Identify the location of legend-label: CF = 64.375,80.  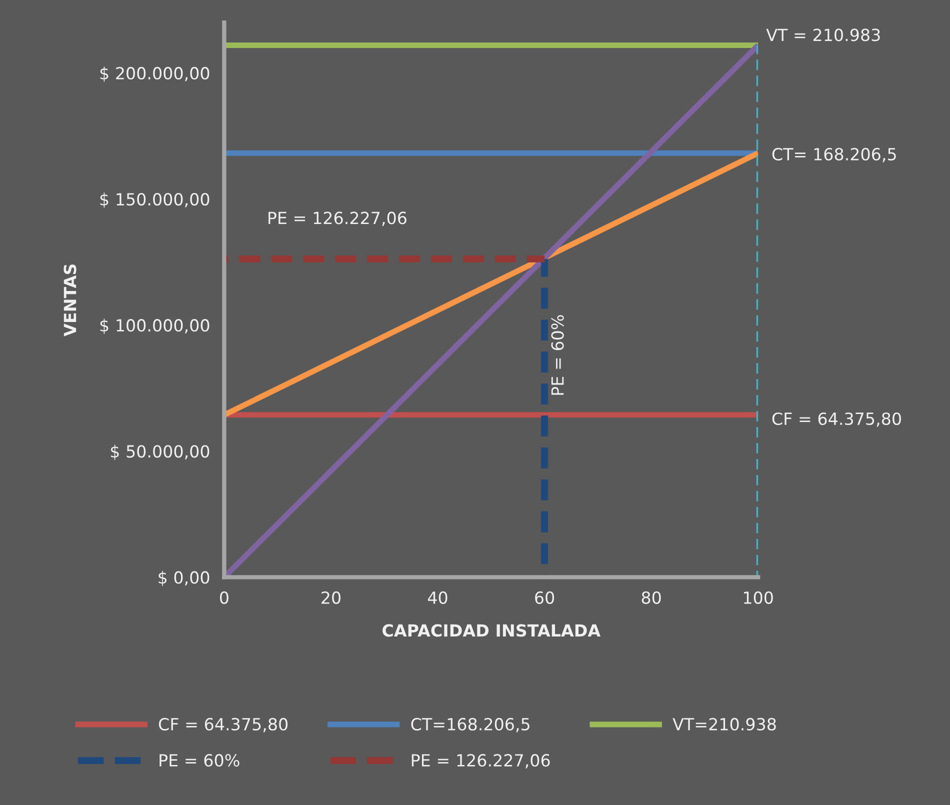
(223, 725).